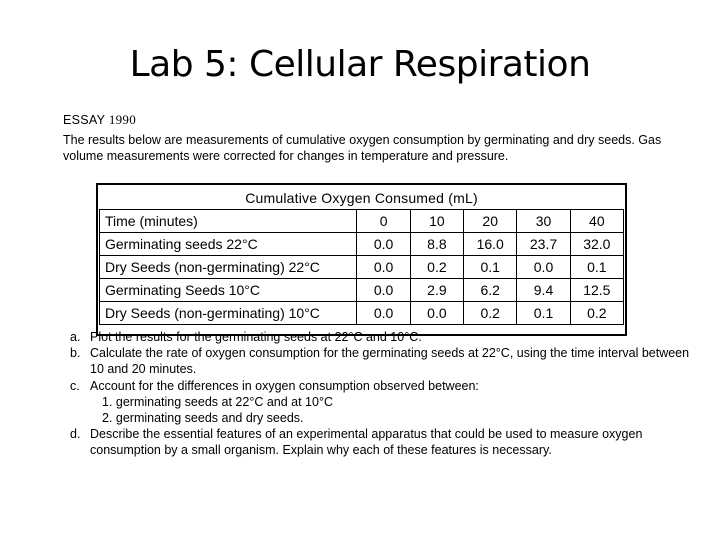  I want to click on table-header-cell: 40, so click(597, 221).